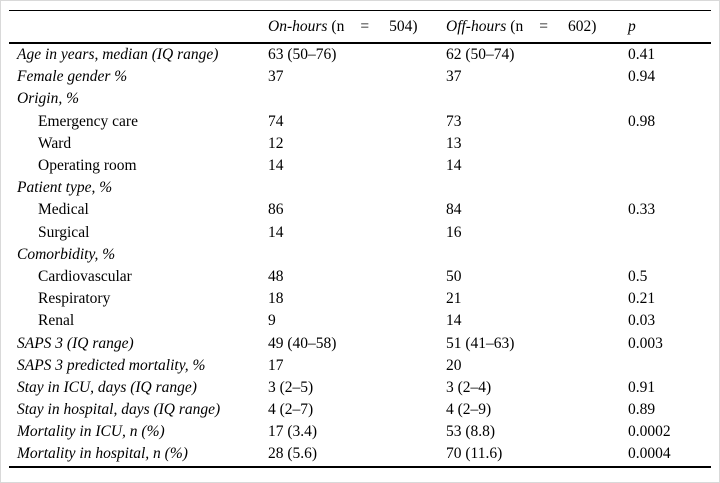 This screenshot has width=720, height=483. Describe the element at coordinates (63, 210) in the screenshot. I see `row-label: Medical` at that location.